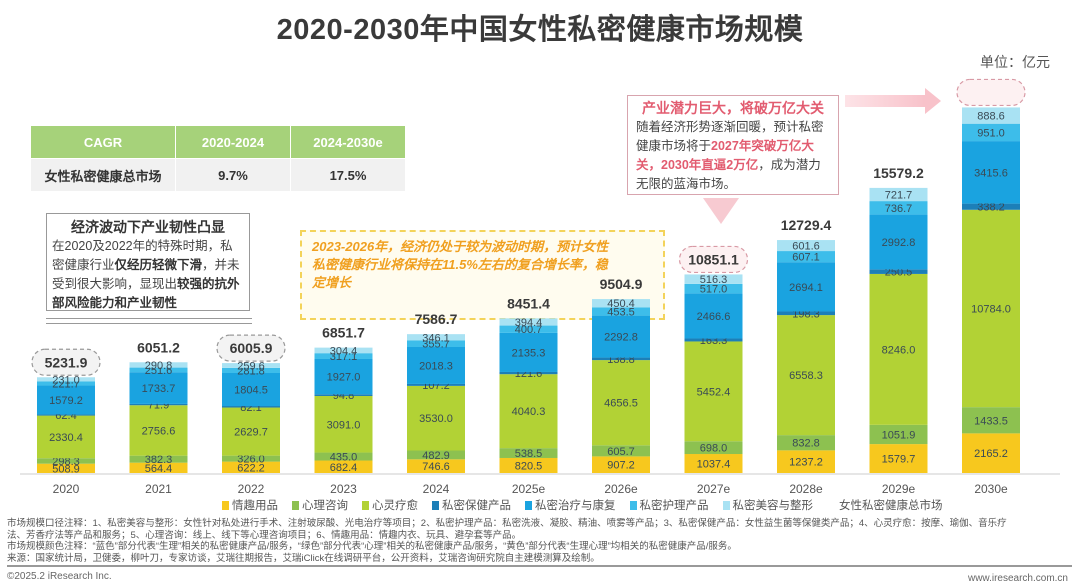 This screenshot has height=587, width=1080. What do you see at coordinates (570, 505) in the screenshot?
I see `legend-item: 私密治疗与康复` at bounding box center [570, 505].